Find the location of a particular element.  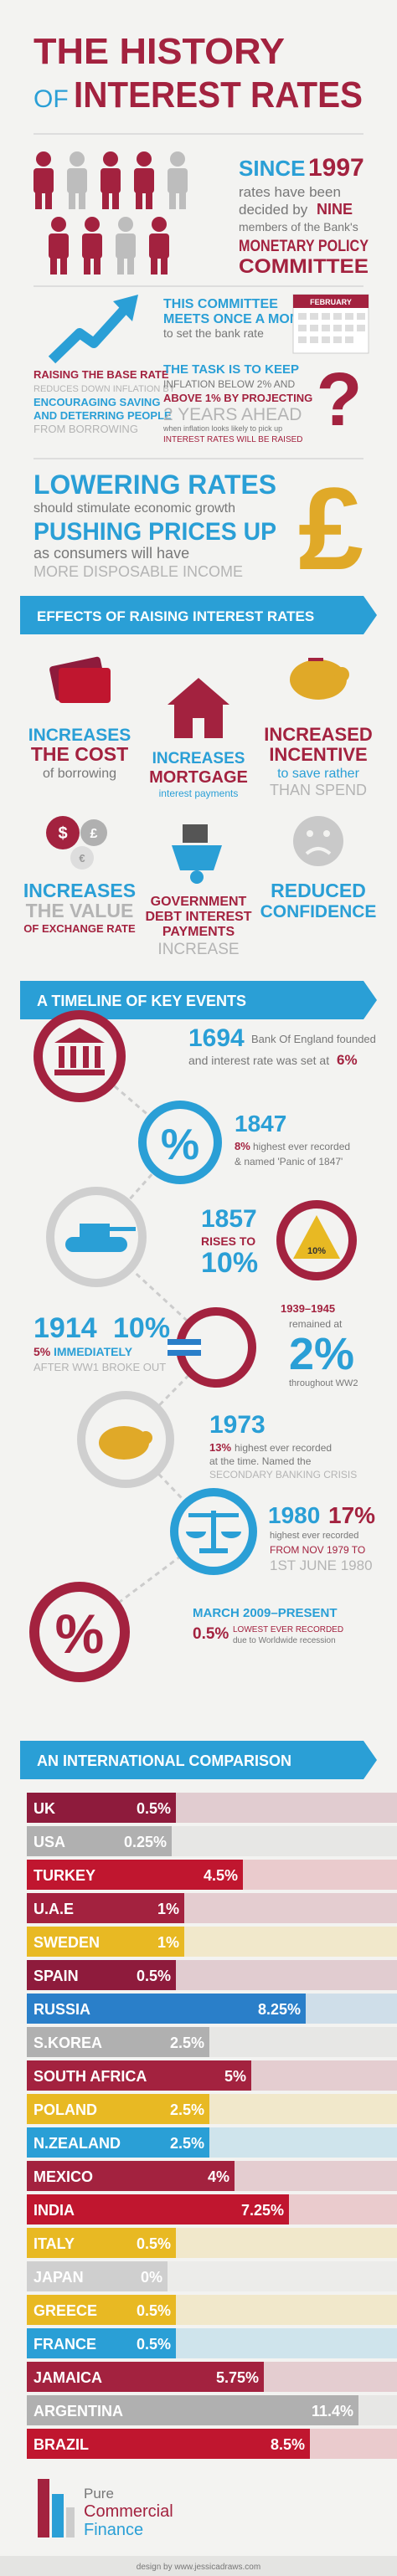

logo-icon is located at coordinates (56, 2508).